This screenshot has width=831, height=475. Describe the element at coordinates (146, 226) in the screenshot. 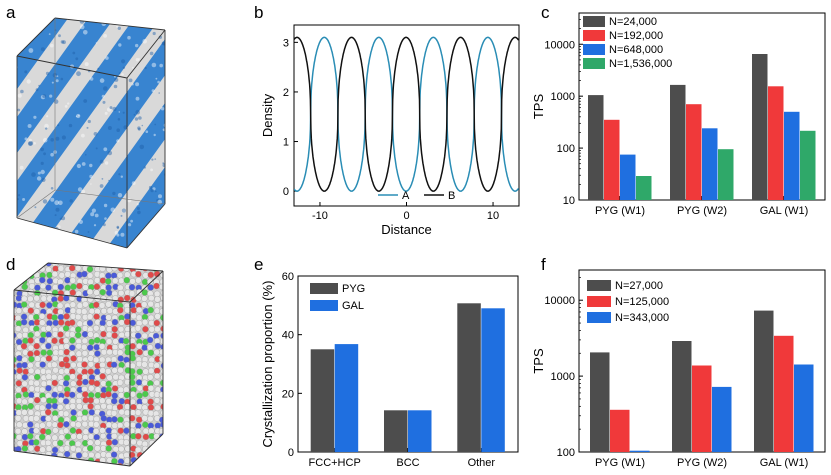

I see `cube-edge` at that location.